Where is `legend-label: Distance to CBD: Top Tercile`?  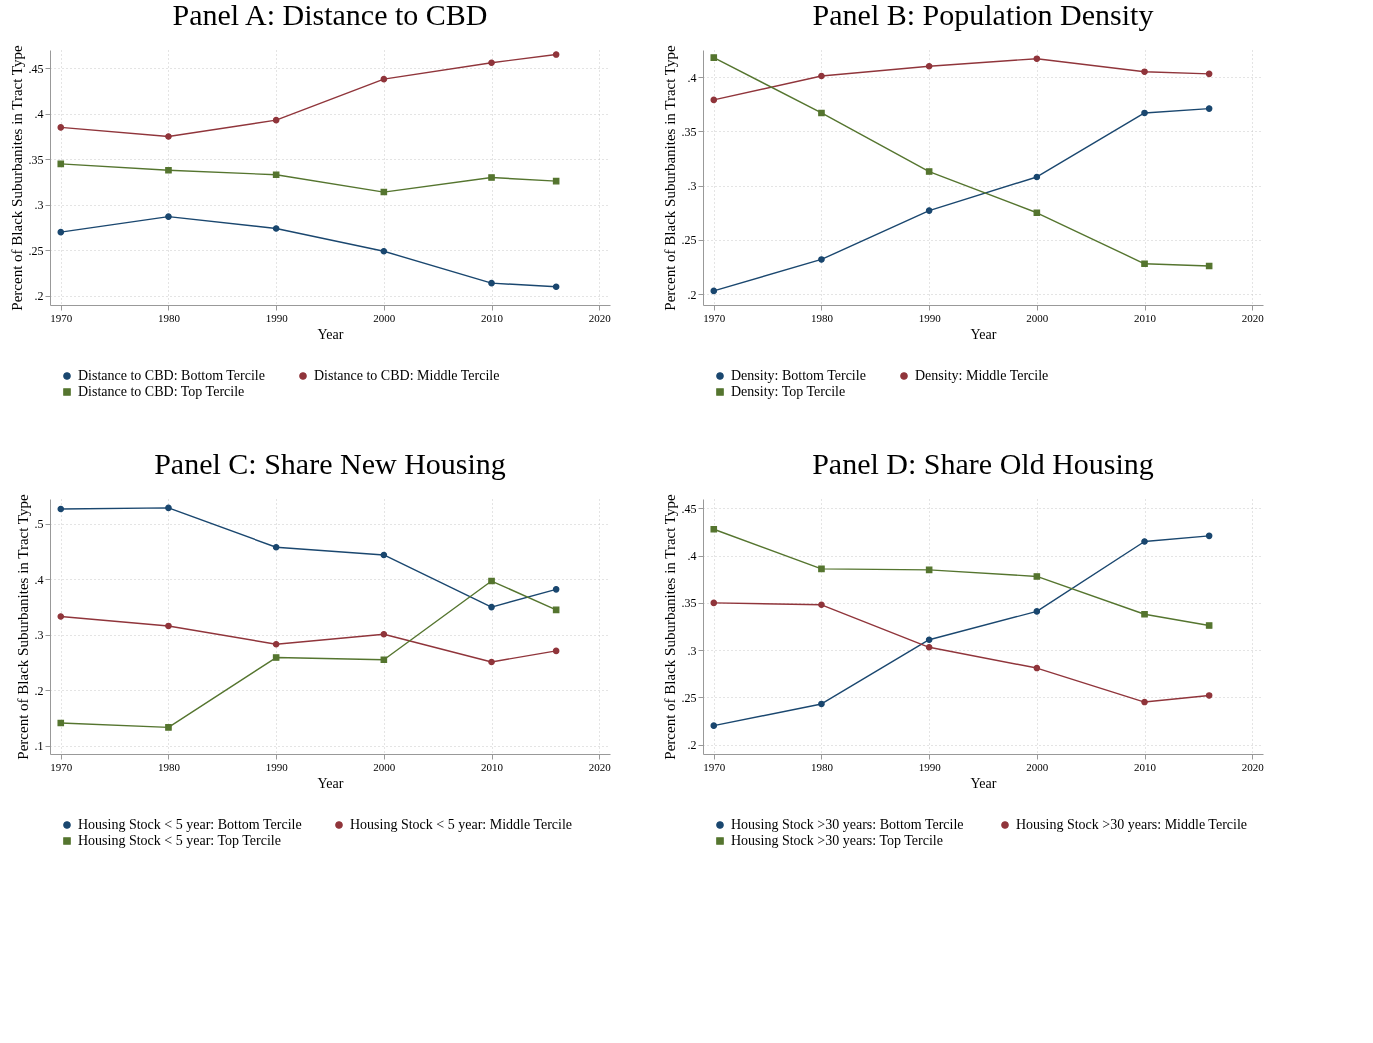 legend-label: Distance to CBD: Top Tercile is located at coordinates (161, 391).